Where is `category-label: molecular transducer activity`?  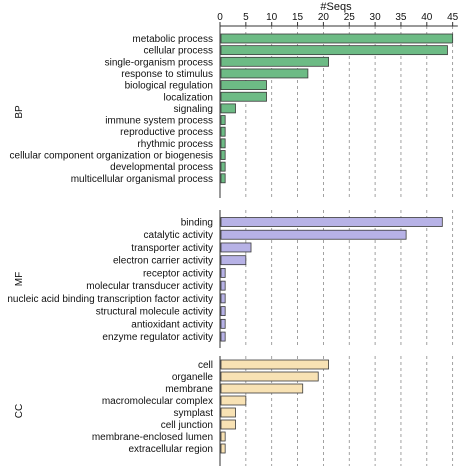
category-label: molecular transducer activity is located at coordinates (149, 286).